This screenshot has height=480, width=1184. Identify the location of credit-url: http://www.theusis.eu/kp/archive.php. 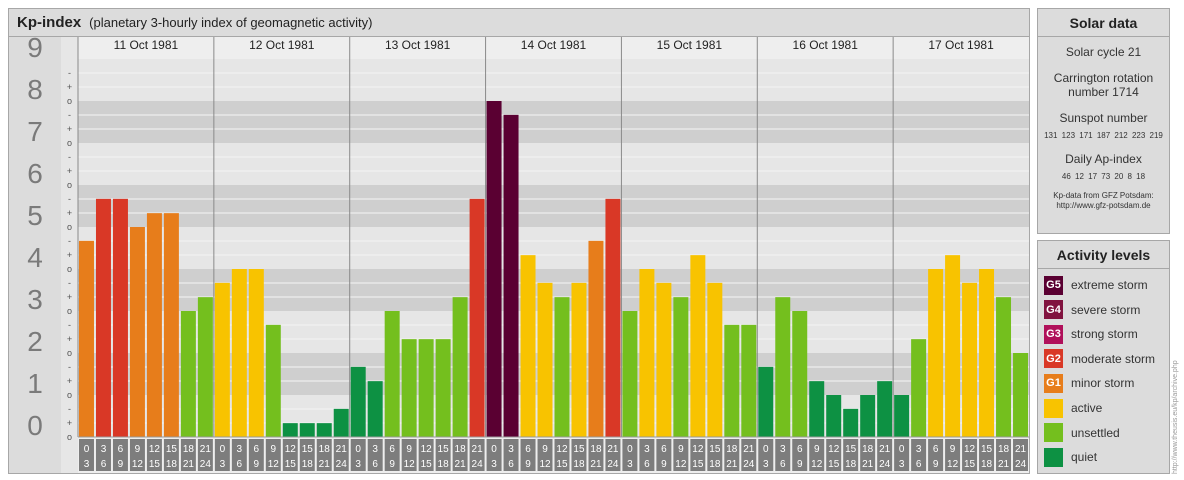
(1175, 417).